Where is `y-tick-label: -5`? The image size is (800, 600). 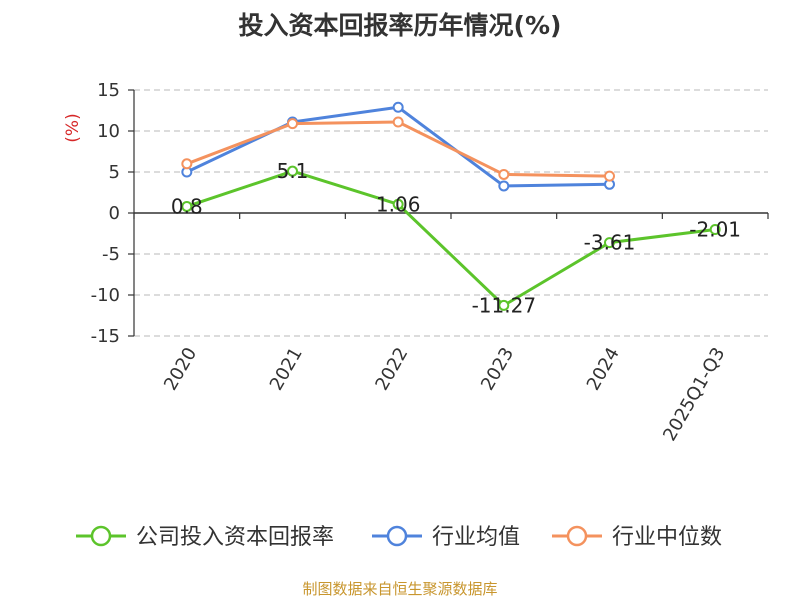
y-tick-label: -5 is located at coordinates (111, 254).